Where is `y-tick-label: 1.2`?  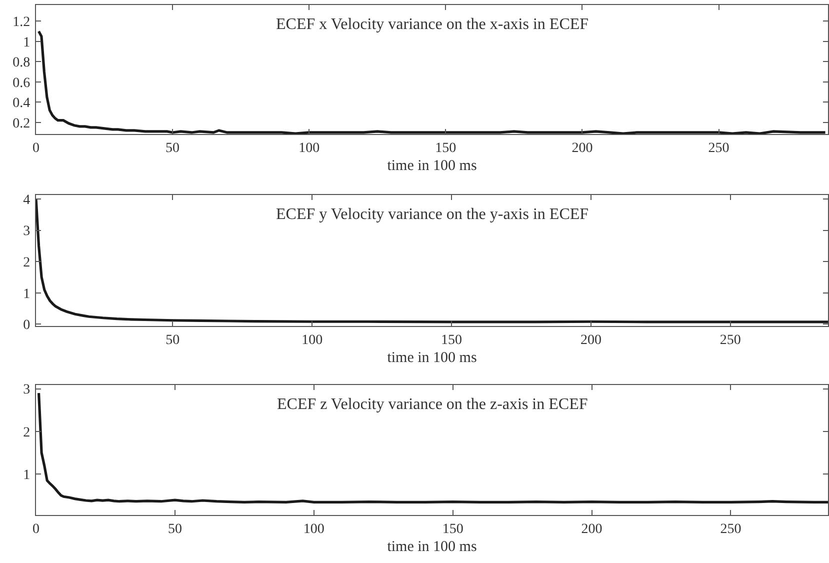 y-tick-label: 1.2 is located at coordinates (21, 22).